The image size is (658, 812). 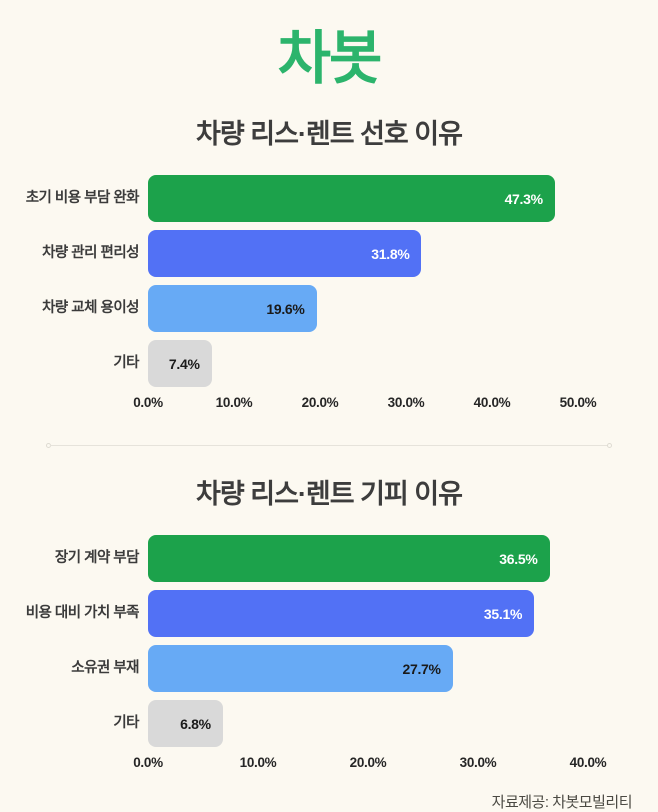 What do you see at coordinates (90, 253) in the screenshot?
I see `category-label: 차량 관리 편리성` at bounding box center [90, 253].